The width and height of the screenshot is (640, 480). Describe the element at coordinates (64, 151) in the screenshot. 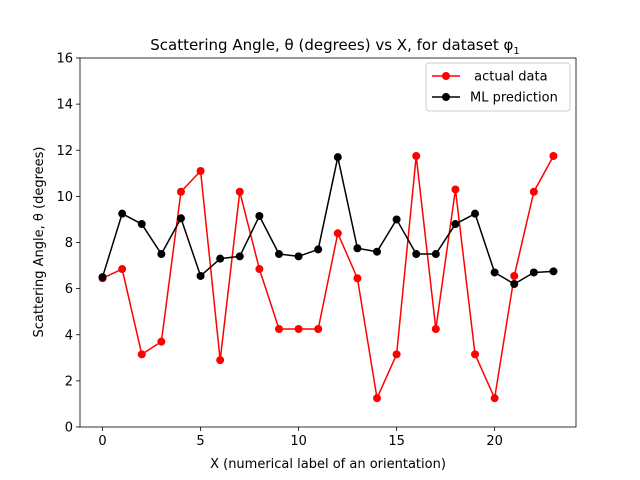

I see `y-tick-label: 12` at that location.